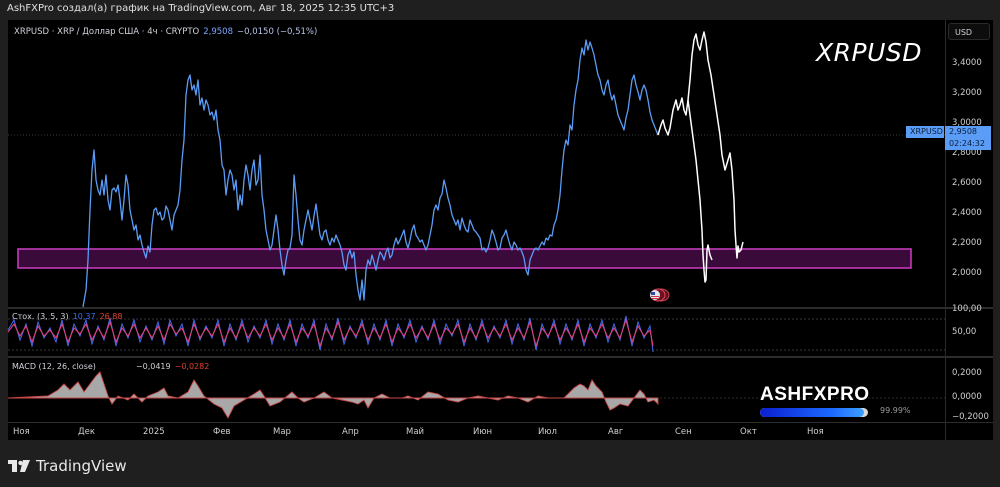 The width and height of the screenshot is (1000, 487). I want to click on price-tag-symbol: XRPUSD, so click(925, 132).